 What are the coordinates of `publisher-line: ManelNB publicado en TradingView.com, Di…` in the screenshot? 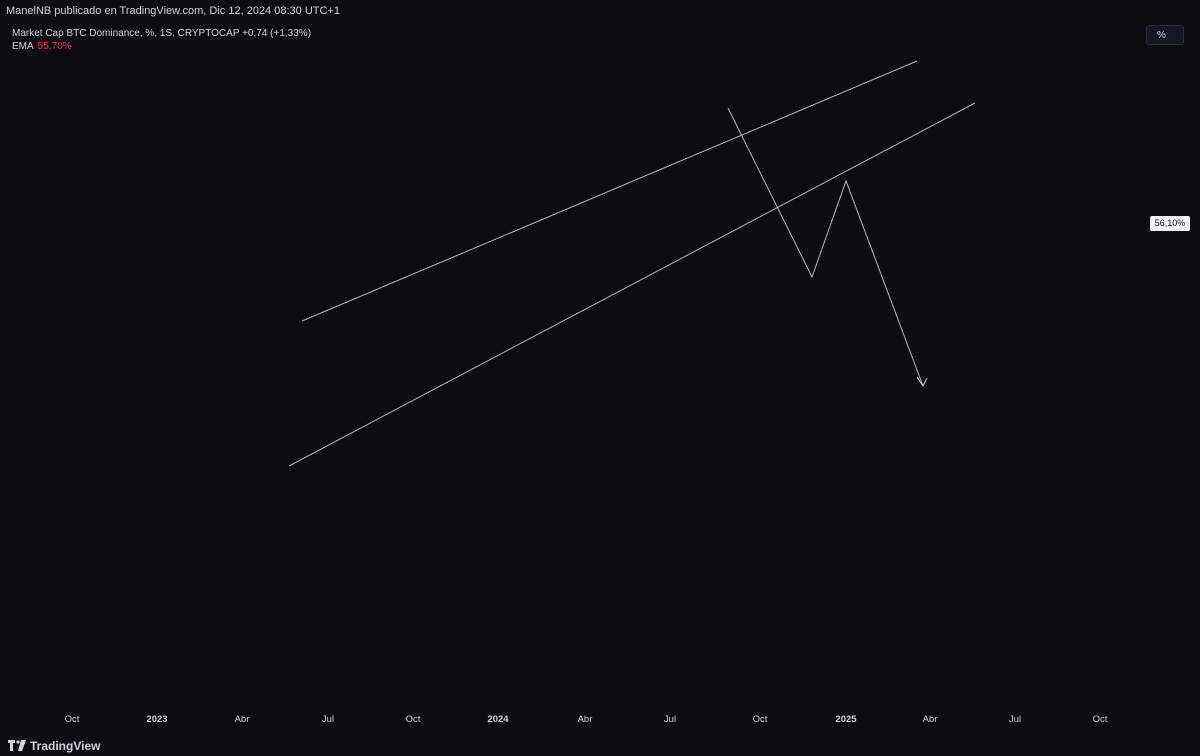 It's located at (173, 11).